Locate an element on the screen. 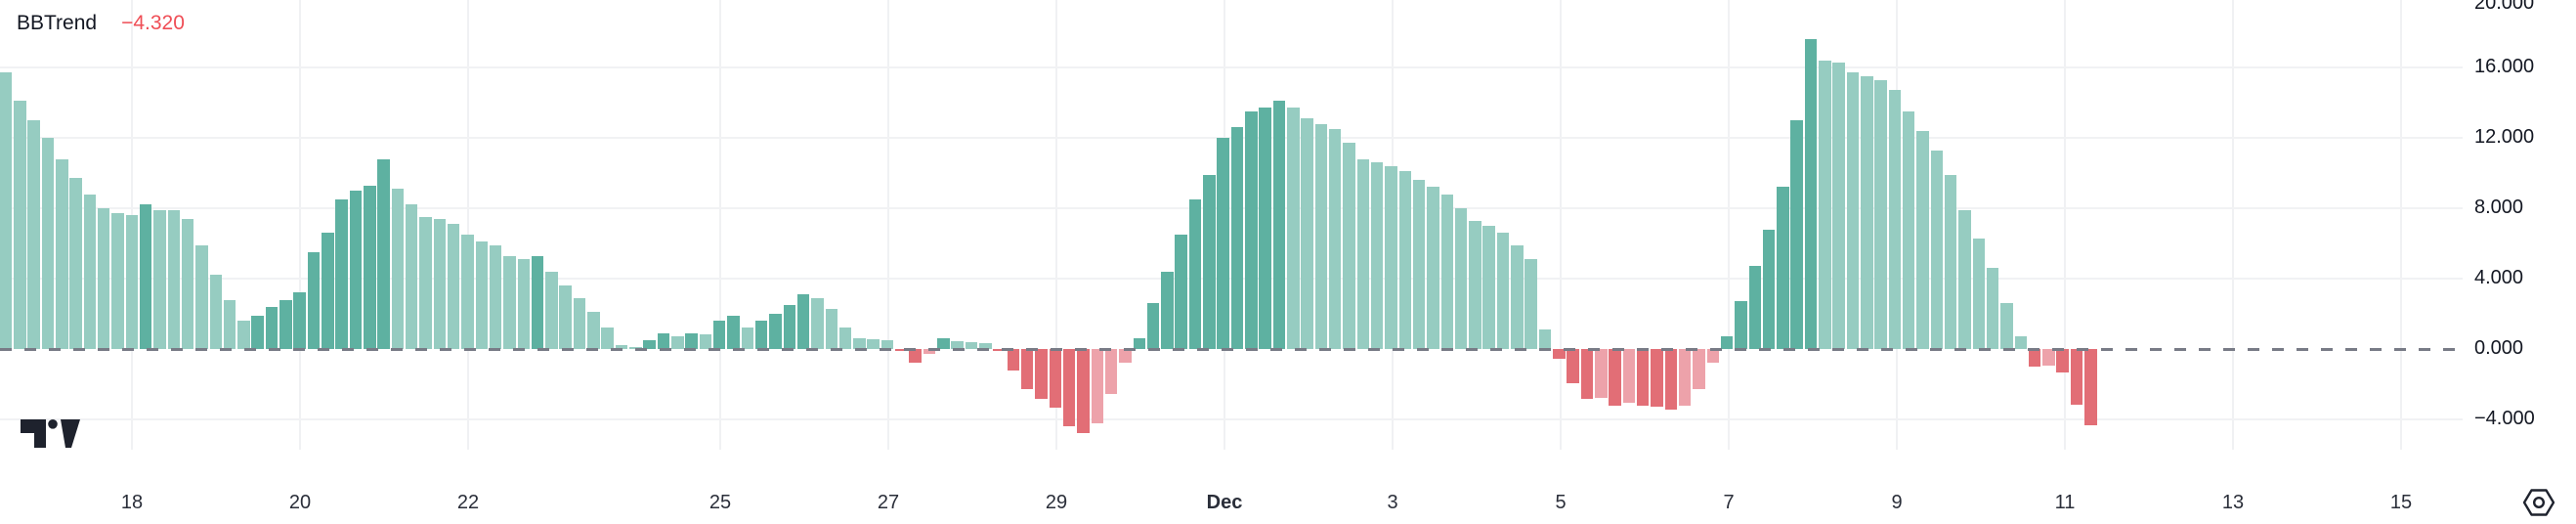 The height and width of the screenshot is (524, 2576). y-axis-label: 12.000 is located at coordinates (2504, 137).